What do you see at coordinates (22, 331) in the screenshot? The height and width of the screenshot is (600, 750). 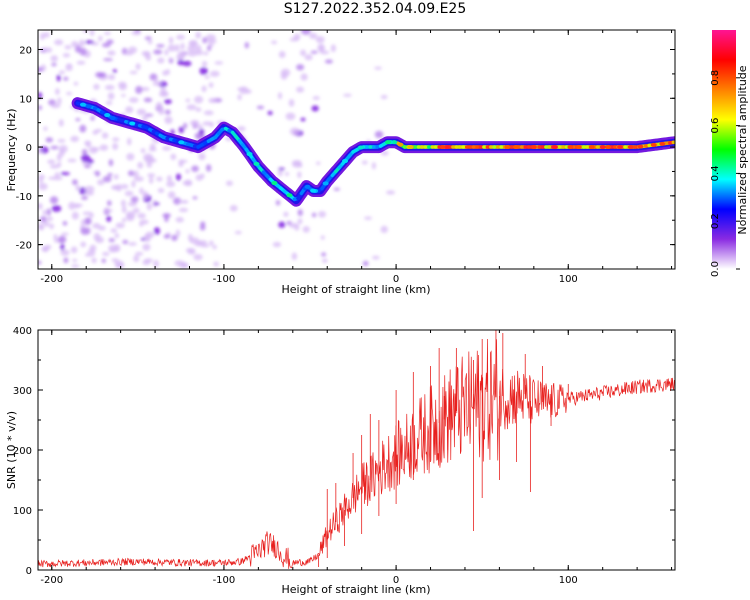 I see `snr-y-tick-label: 400` at bounding box center [22, 331].